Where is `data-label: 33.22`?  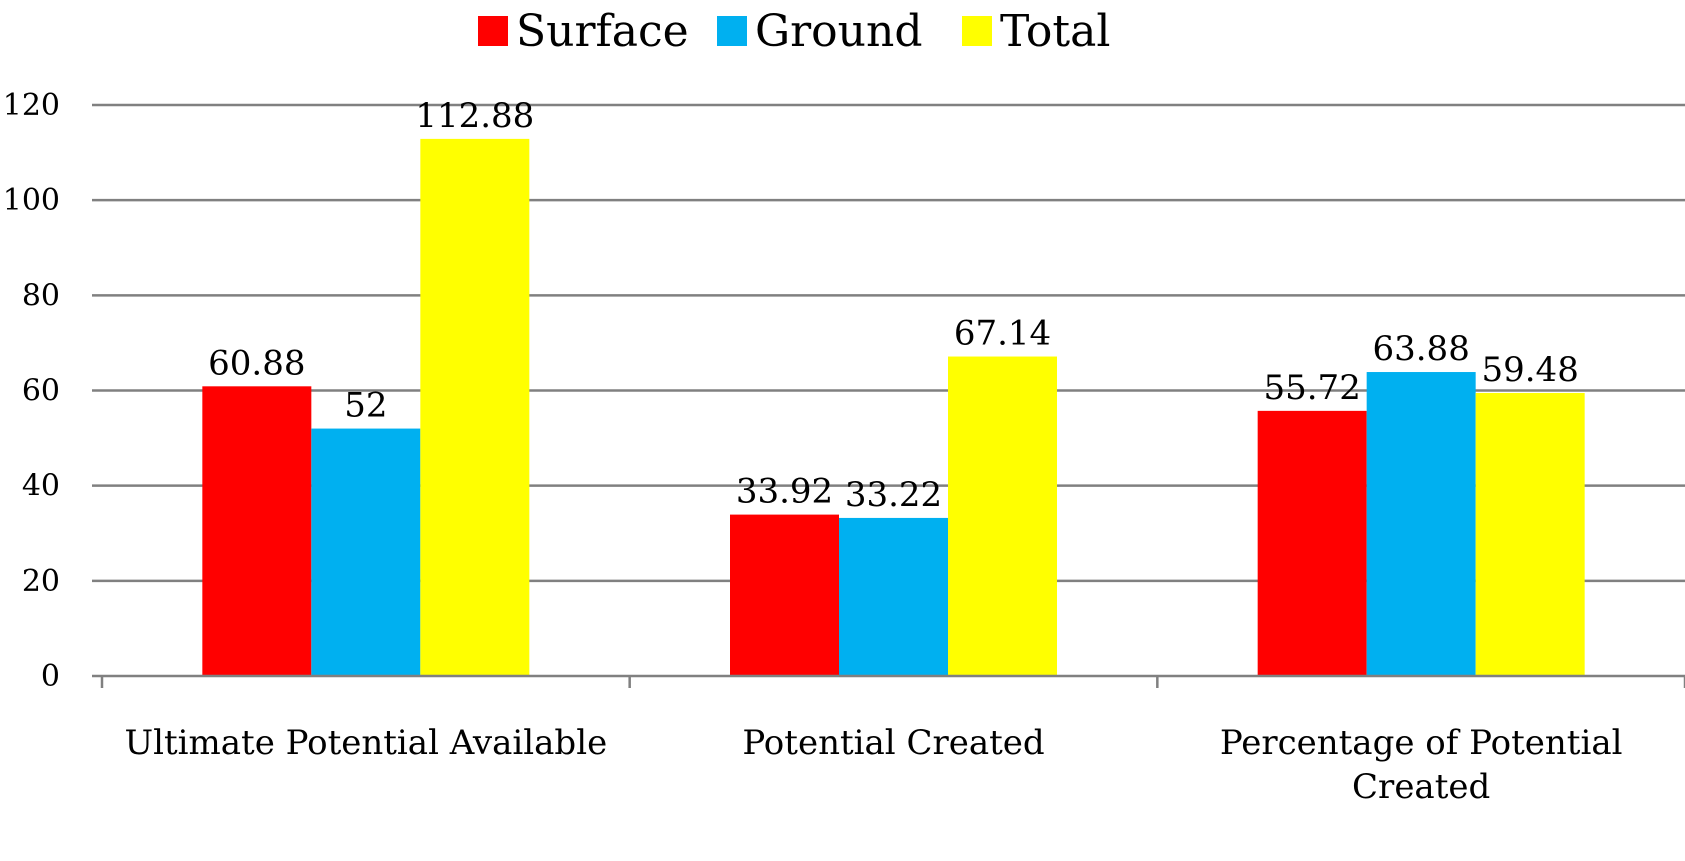
data-label: 33.22 is located at coordinates (893, 495).